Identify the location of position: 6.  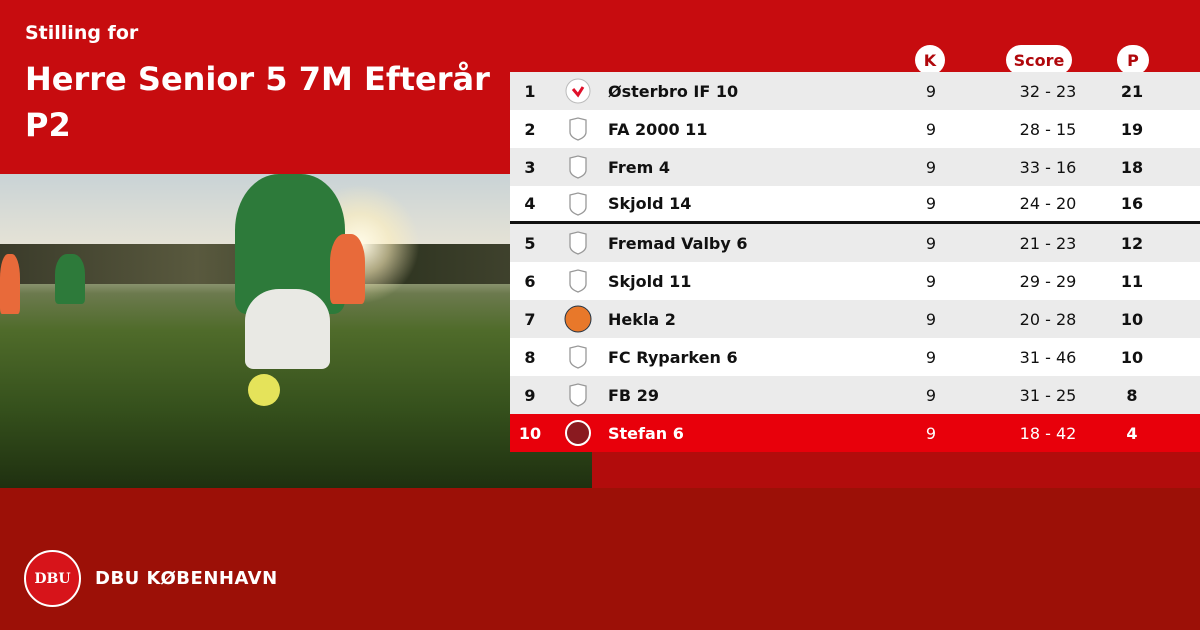
(530, 281).